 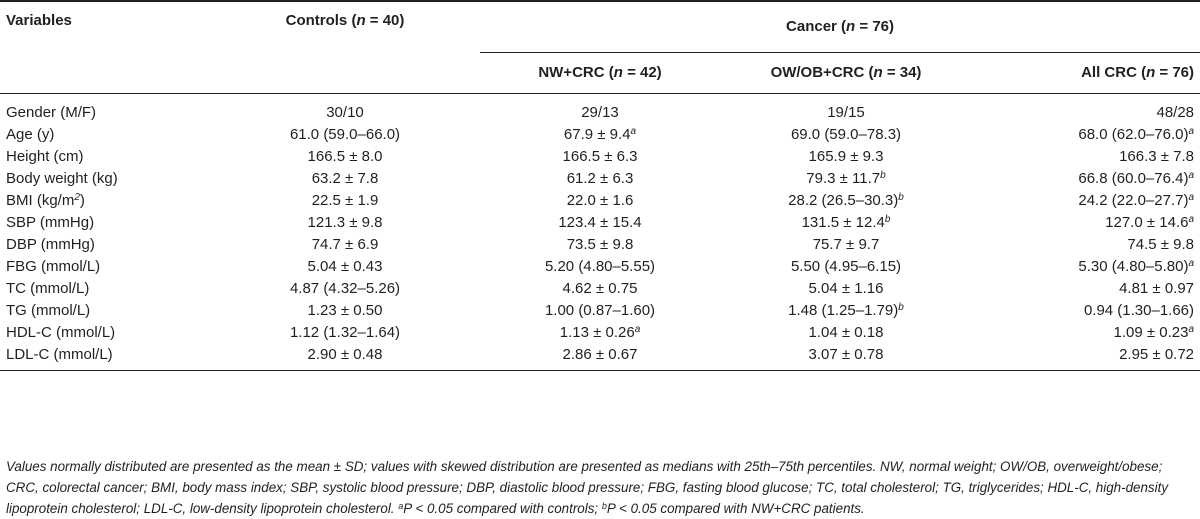 I want to click on cell-all-crc: 1.09 ± 0.23a, so click(x=1154, y=332).